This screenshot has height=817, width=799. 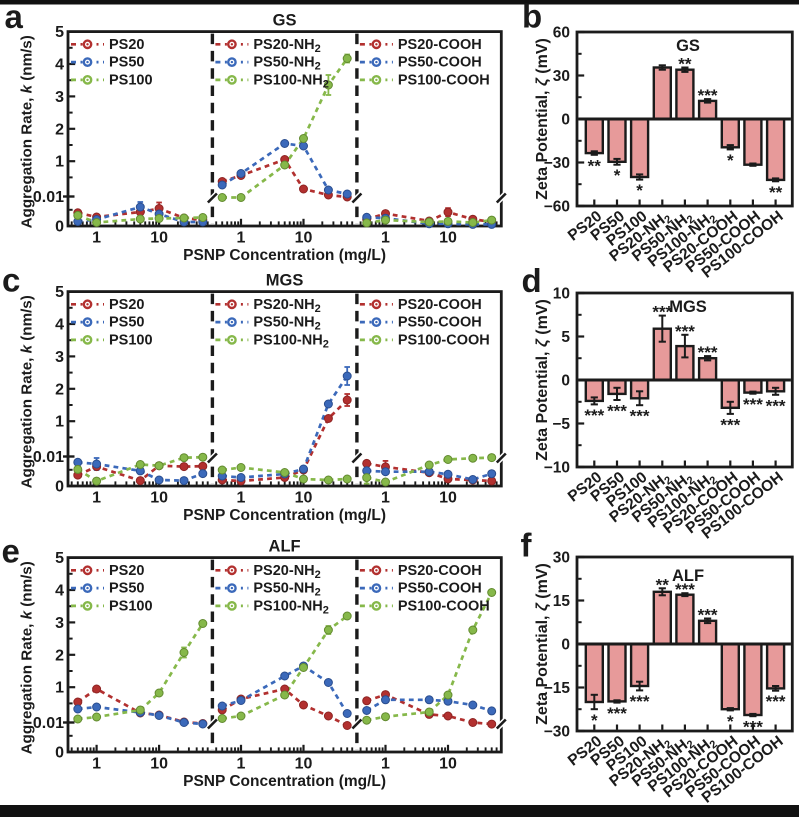 What do you see at coordinates (557, 688) in the screenshot?
I see `svg-text: −15` at bounding box center [557, 688].